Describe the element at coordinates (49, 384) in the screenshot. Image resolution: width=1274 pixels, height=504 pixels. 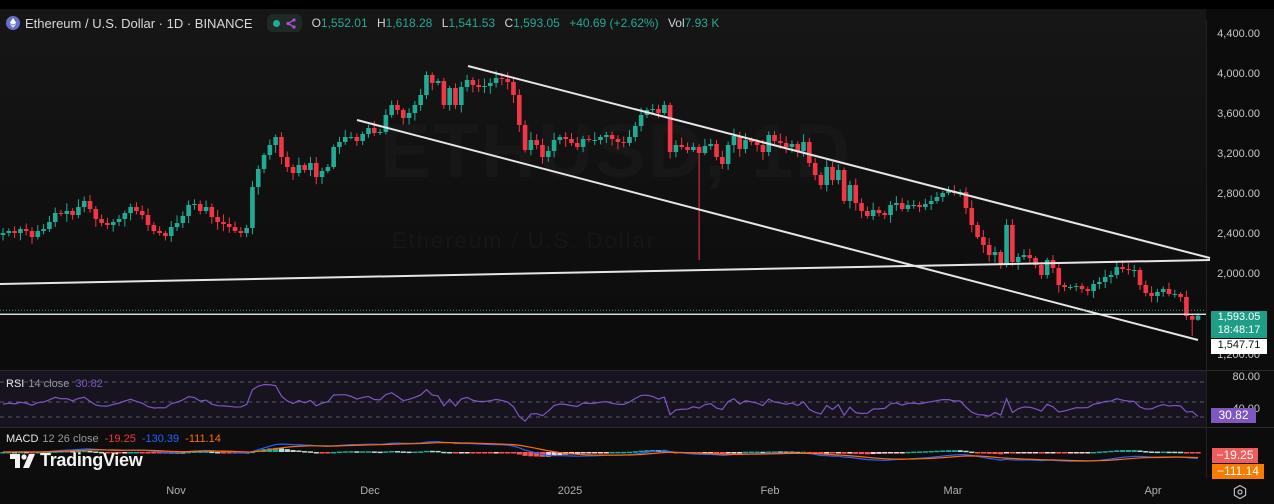
I see `rsi-params: 14 close` at that location.